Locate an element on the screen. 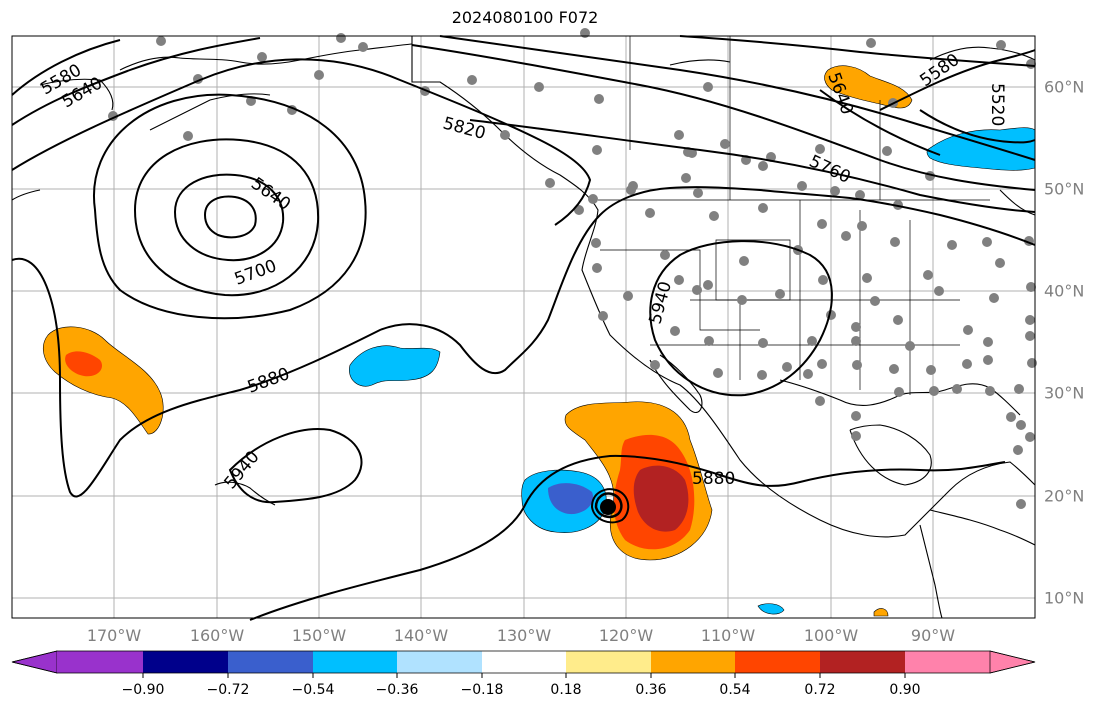 The width and height of the screenshot is (1105, 712). lat-label: 20°N is located at coordinates (1064, 496).